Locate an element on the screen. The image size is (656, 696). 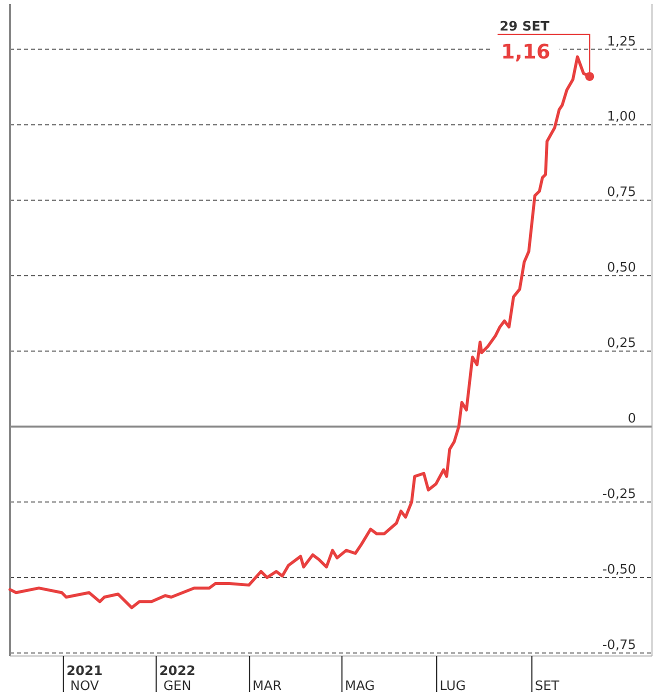
x-tick-label: LUG is located at coordinates (453, 686).